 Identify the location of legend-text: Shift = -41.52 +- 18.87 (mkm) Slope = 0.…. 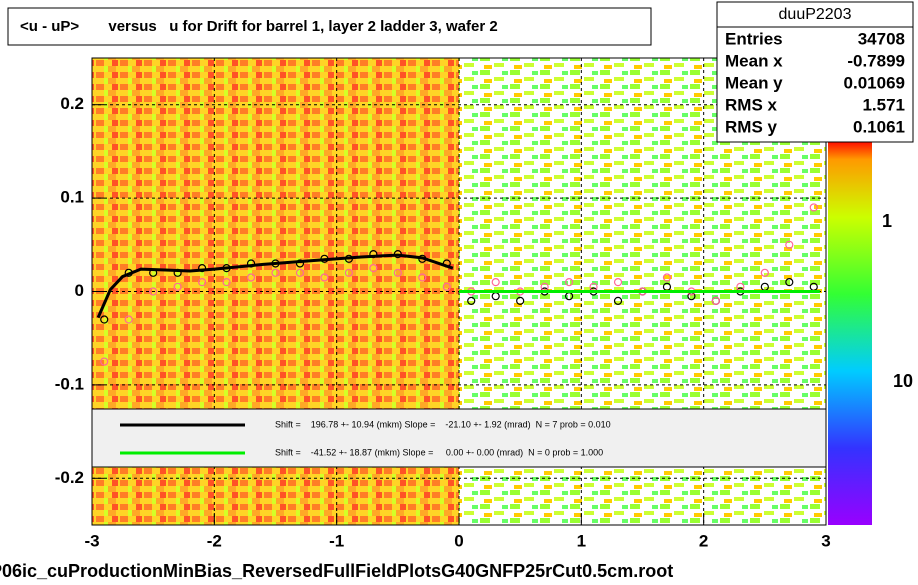
(439, 452).